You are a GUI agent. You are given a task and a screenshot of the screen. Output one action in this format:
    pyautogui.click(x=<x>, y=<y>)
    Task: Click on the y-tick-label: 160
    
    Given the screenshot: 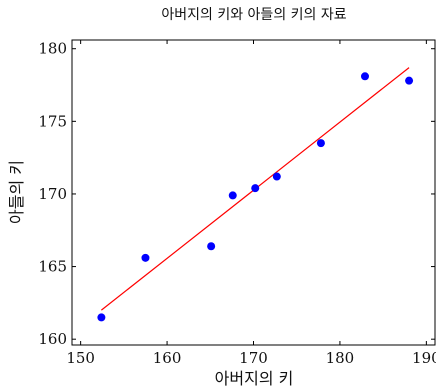 What is the action you would take?
    pyautogui.click(x=52, y=339)
    